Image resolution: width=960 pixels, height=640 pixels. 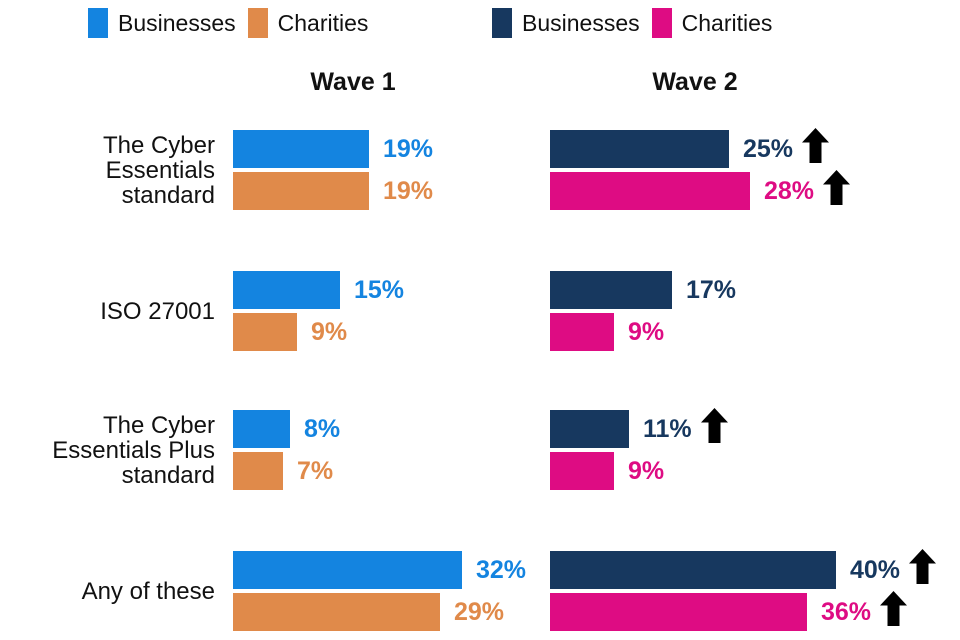 I want to click on value-label: 17%, so click(x=711, y=289).